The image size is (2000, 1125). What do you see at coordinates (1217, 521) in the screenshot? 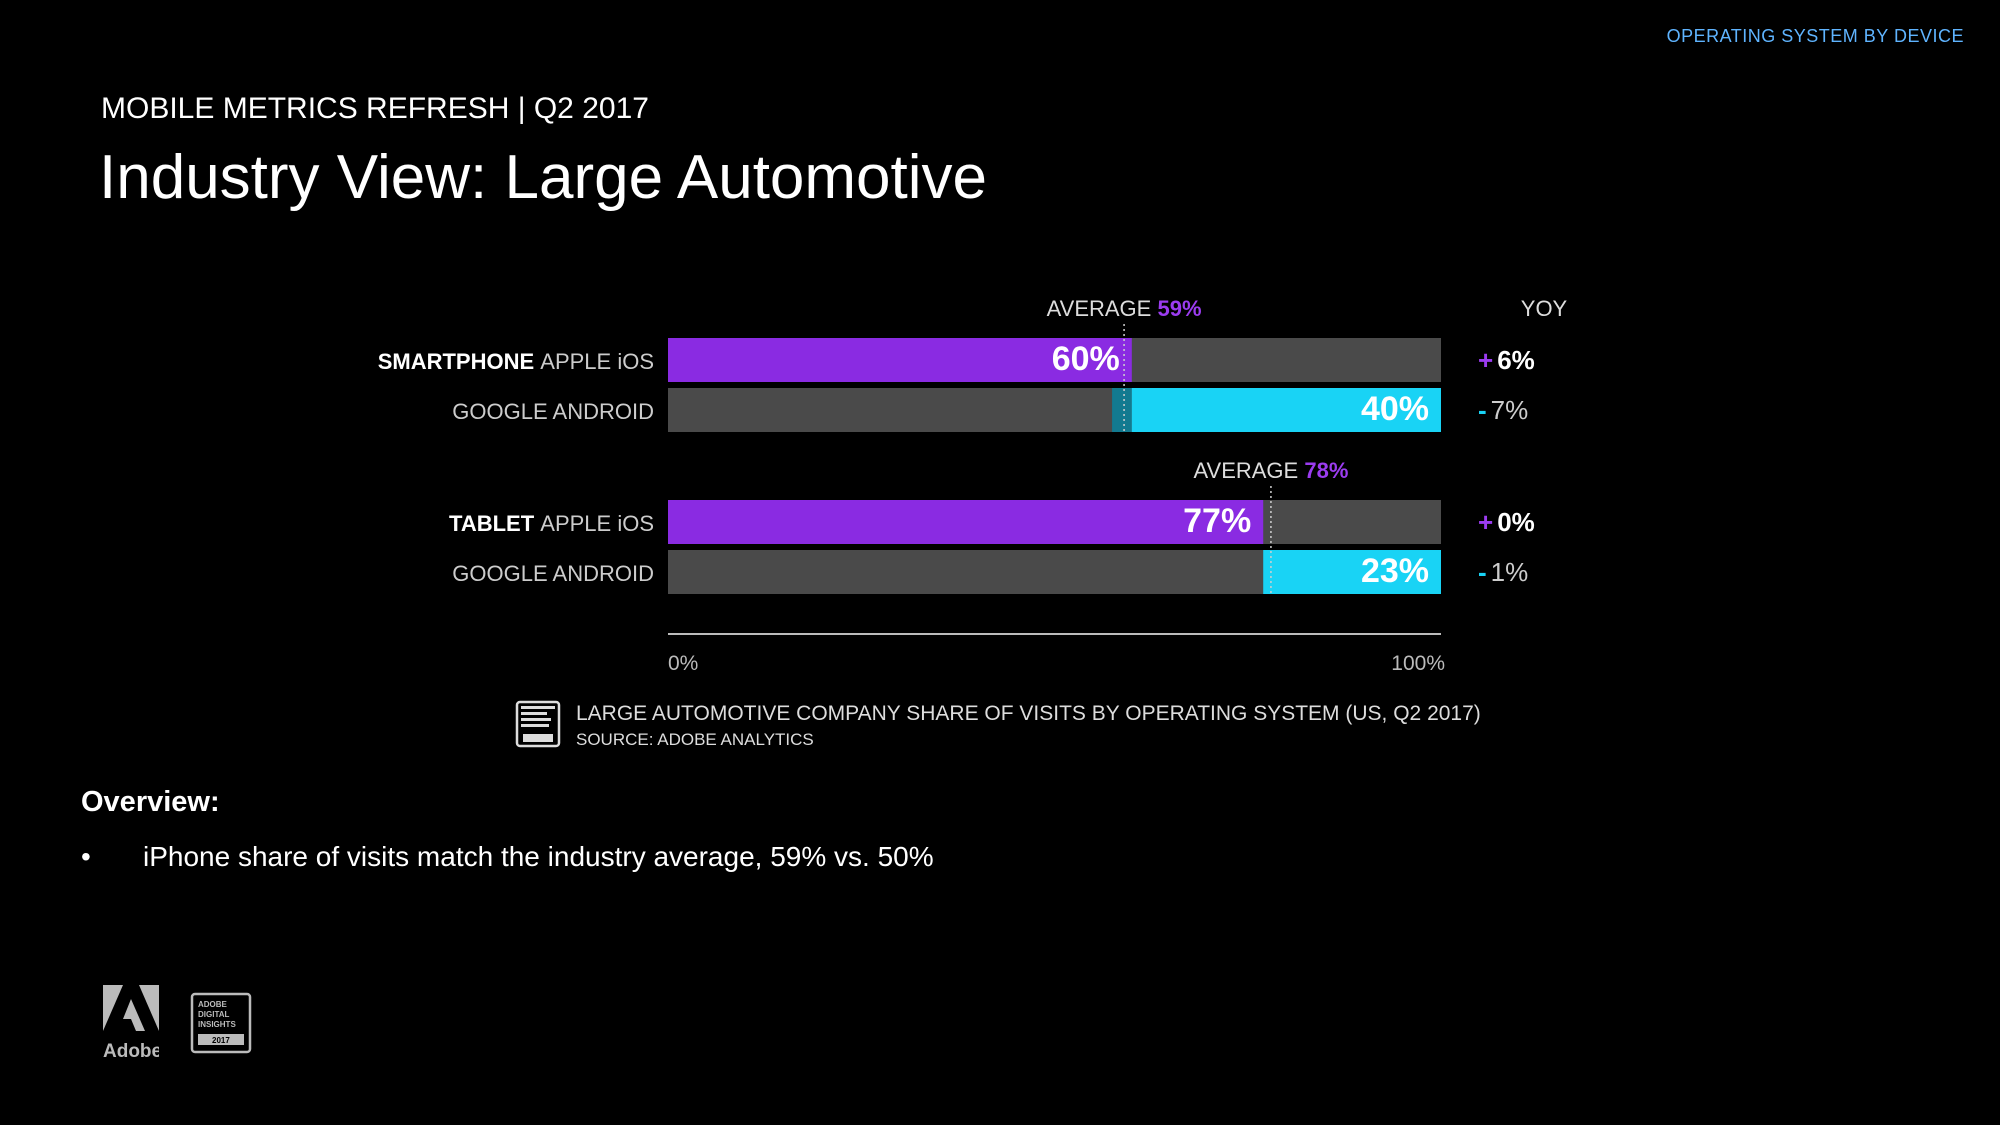
I see `tablet-ios-value-label: 77%` at bounding box center [1217, 521].